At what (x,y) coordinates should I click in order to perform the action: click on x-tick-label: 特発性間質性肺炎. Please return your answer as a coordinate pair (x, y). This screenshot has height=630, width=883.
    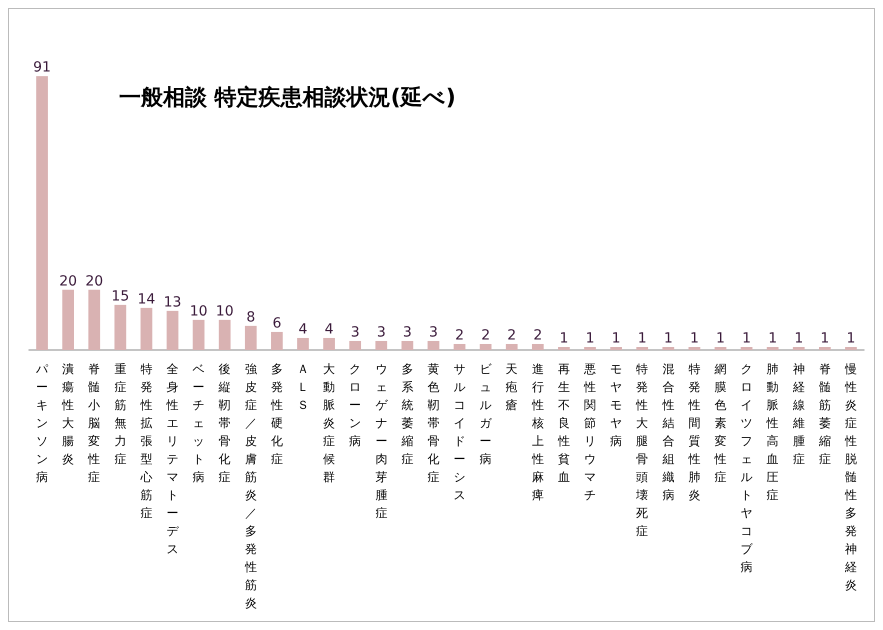
    Looking at the image, I should click on (693, 432).